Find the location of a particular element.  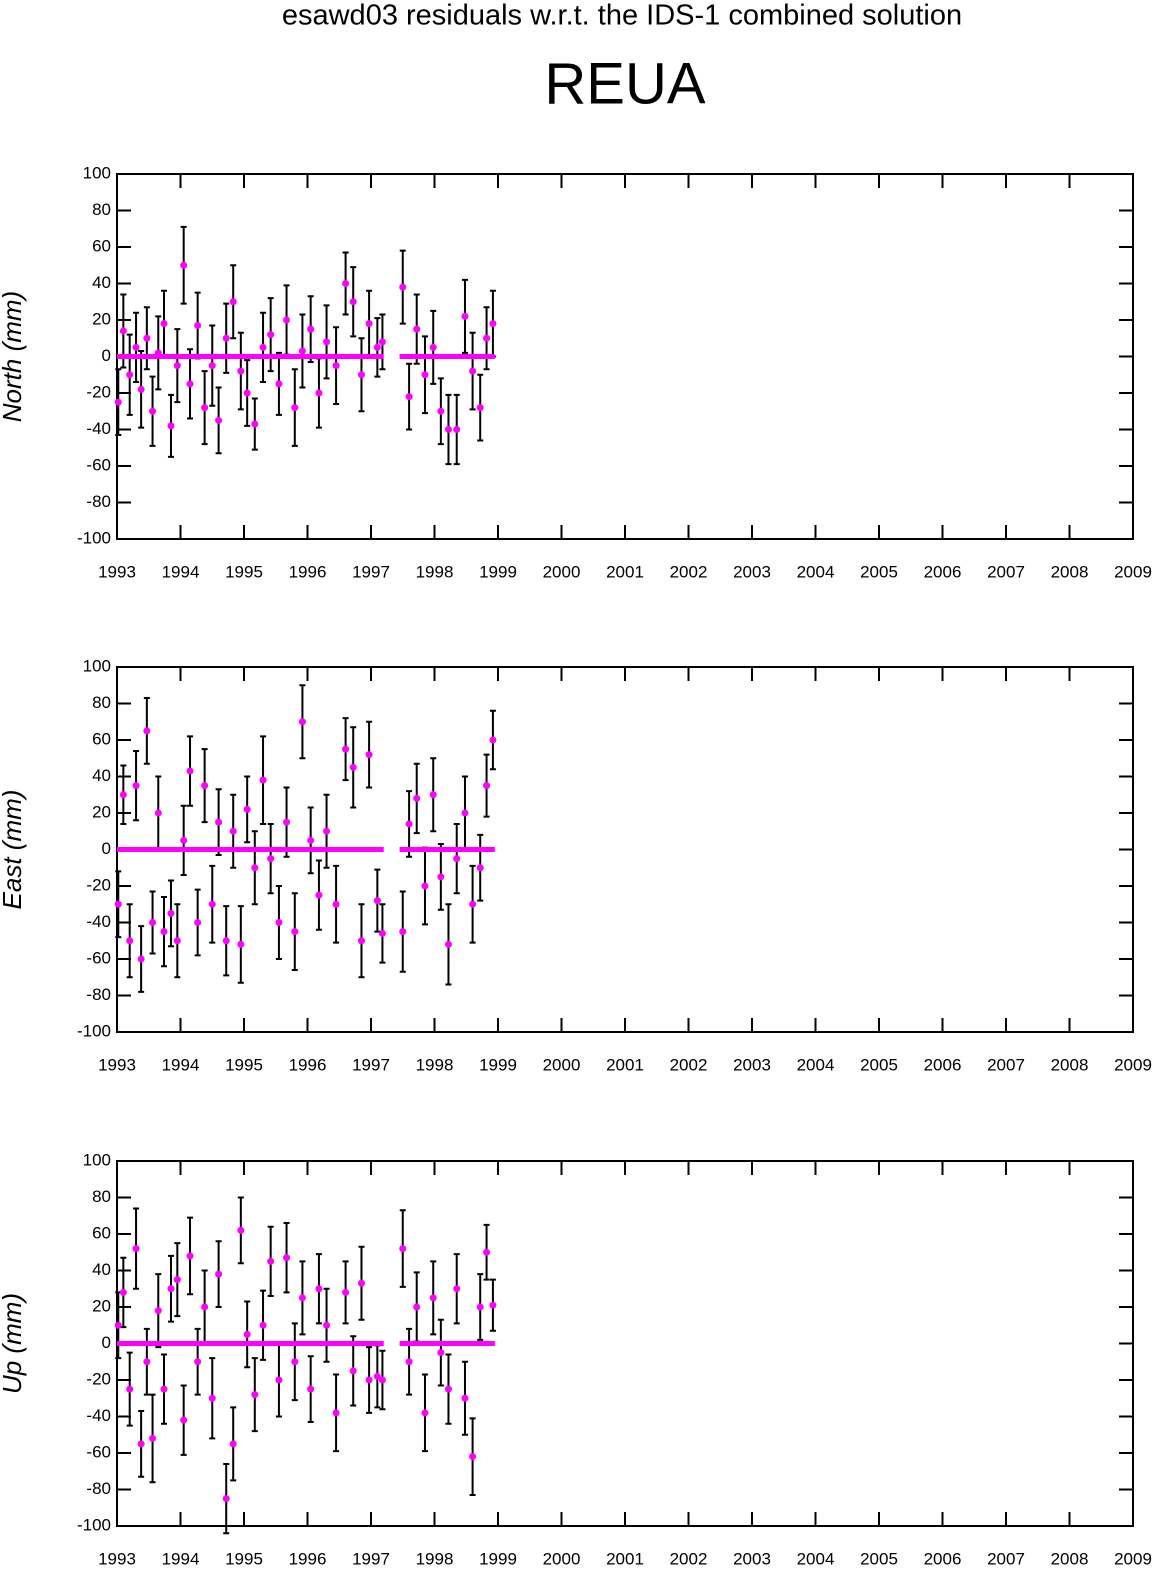

x-tick-label: 1999 is located at coordinates (498, 571).